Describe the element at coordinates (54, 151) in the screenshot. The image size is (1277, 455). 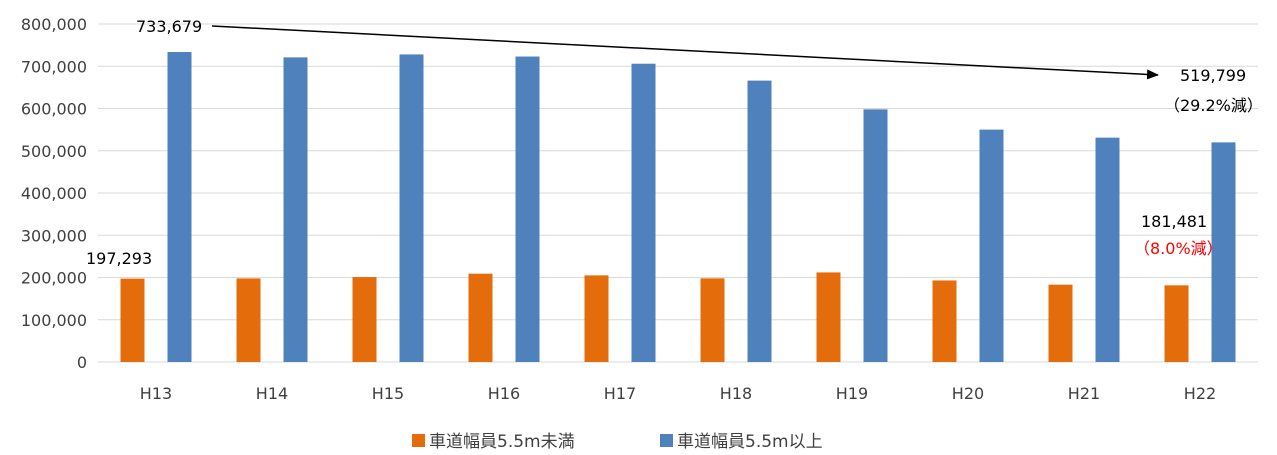
I see `y-tick-label: 500,000` at that location.